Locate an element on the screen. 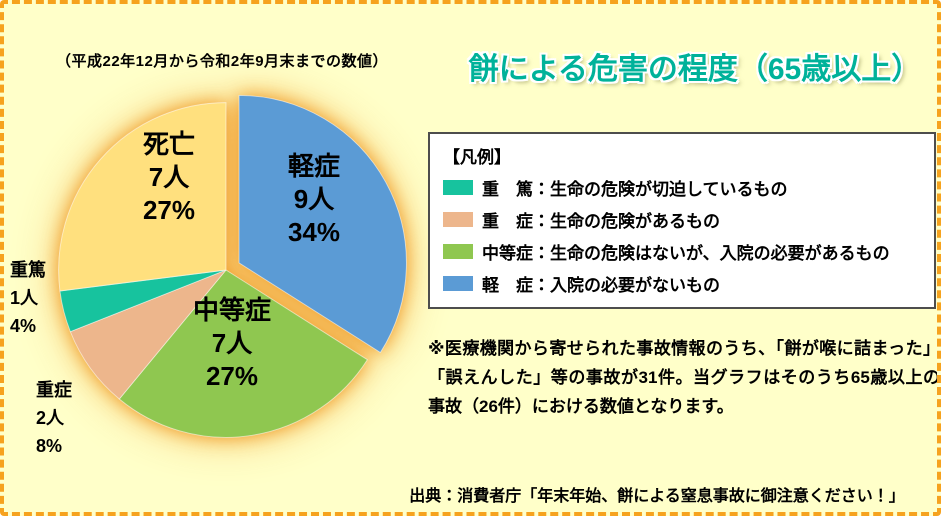  slice-count: 2人 is located at coordinates (50, 418).